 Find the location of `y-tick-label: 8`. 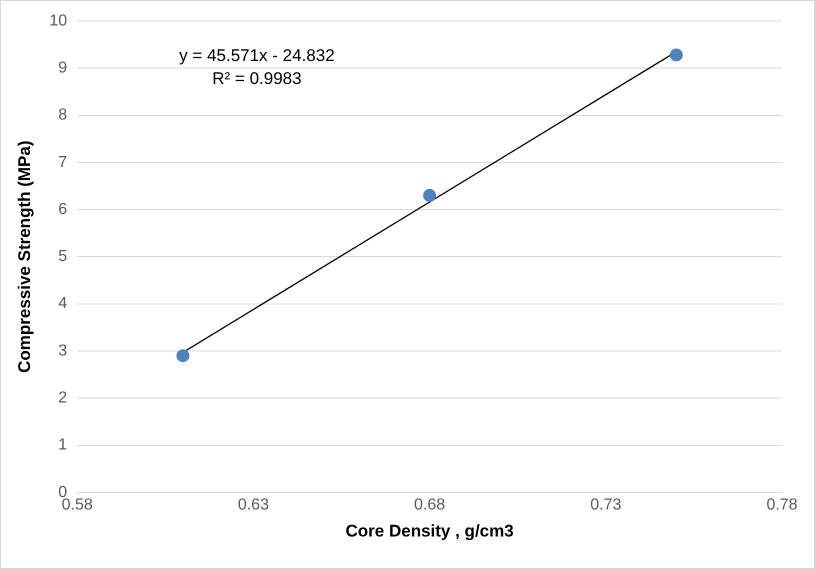

y-tick-label: 8 is located at coordinates (63, 115).